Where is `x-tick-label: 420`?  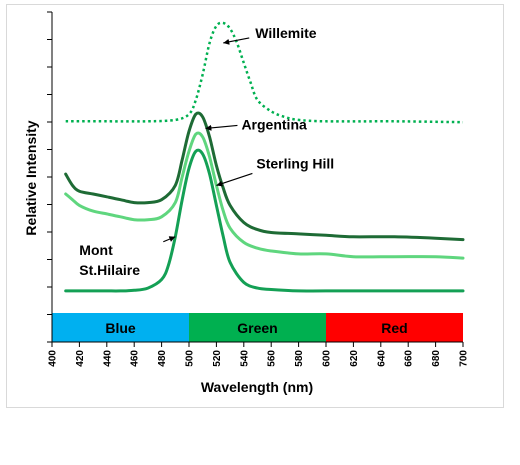 x-tick-label: 420 is located at coordinates (80, 358).